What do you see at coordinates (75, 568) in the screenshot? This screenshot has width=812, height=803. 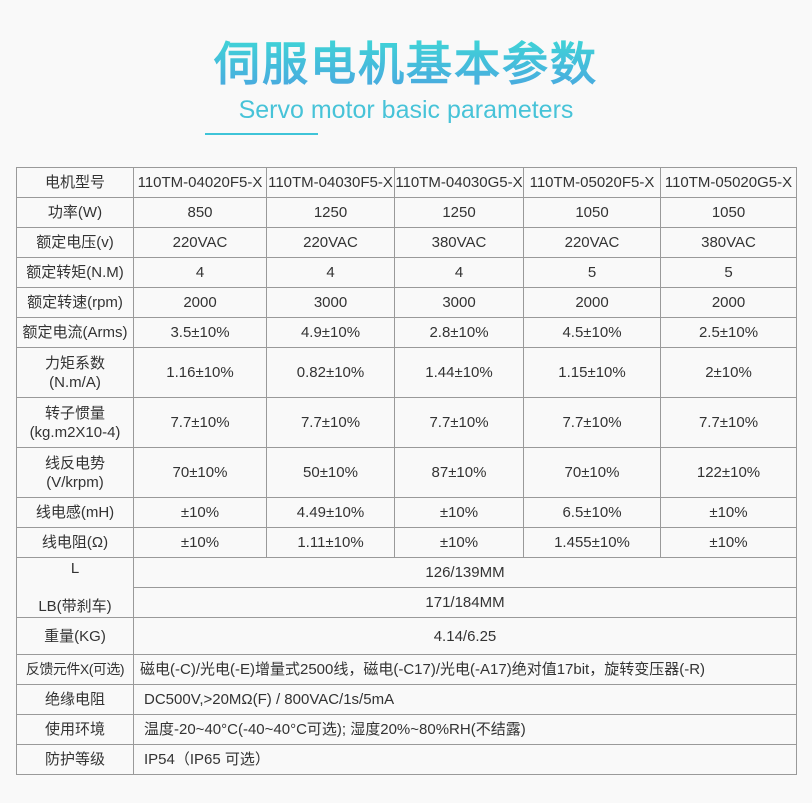 I see `label-l: L` at bounding box center [75, 568].